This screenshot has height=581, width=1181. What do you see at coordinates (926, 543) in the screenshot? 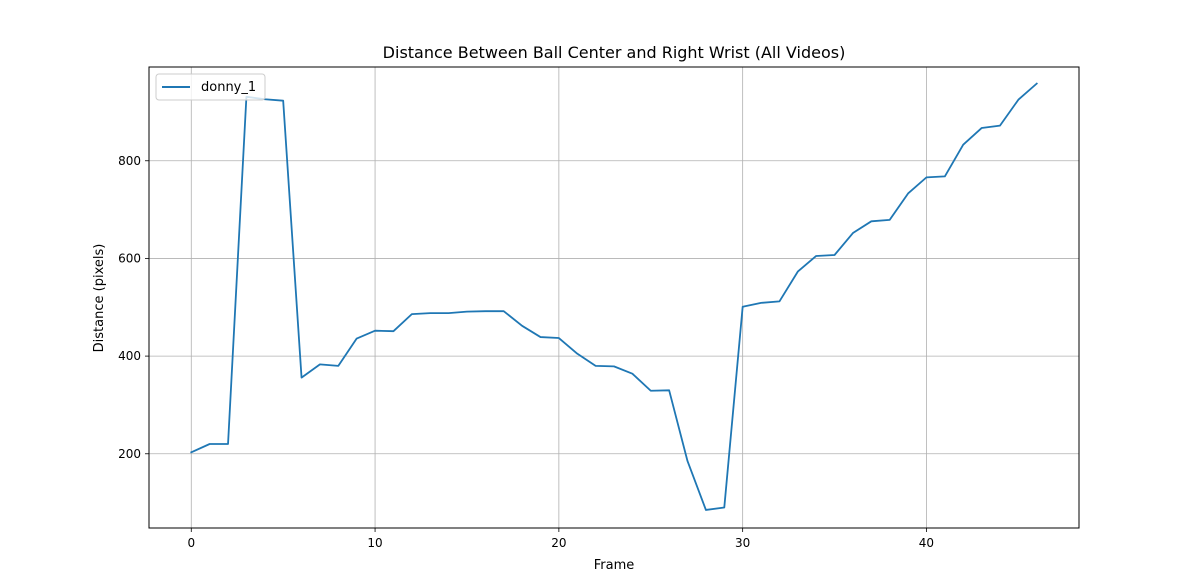
I see `x-tick-label: 40` at bounding box center [926, 543].